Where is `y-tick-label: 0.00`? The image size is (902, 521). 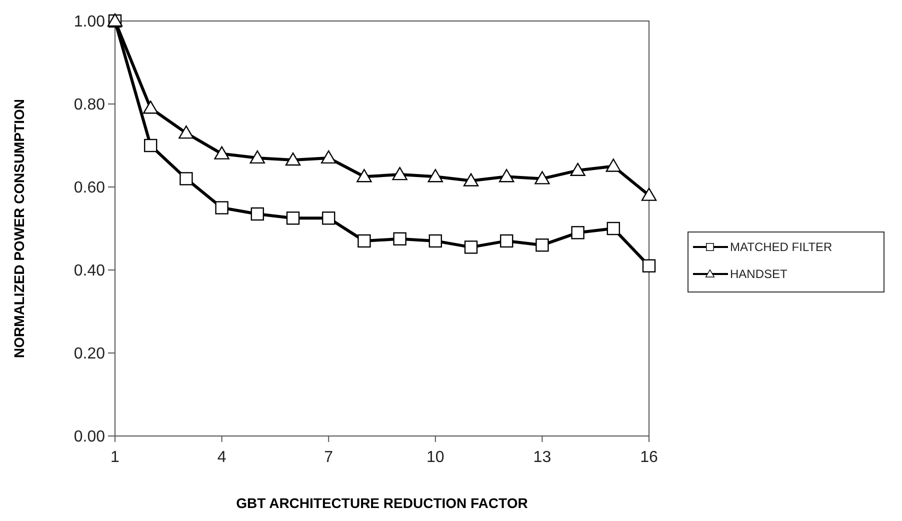
y-tick-label: 0.00 is located at coordinates (90, 437).